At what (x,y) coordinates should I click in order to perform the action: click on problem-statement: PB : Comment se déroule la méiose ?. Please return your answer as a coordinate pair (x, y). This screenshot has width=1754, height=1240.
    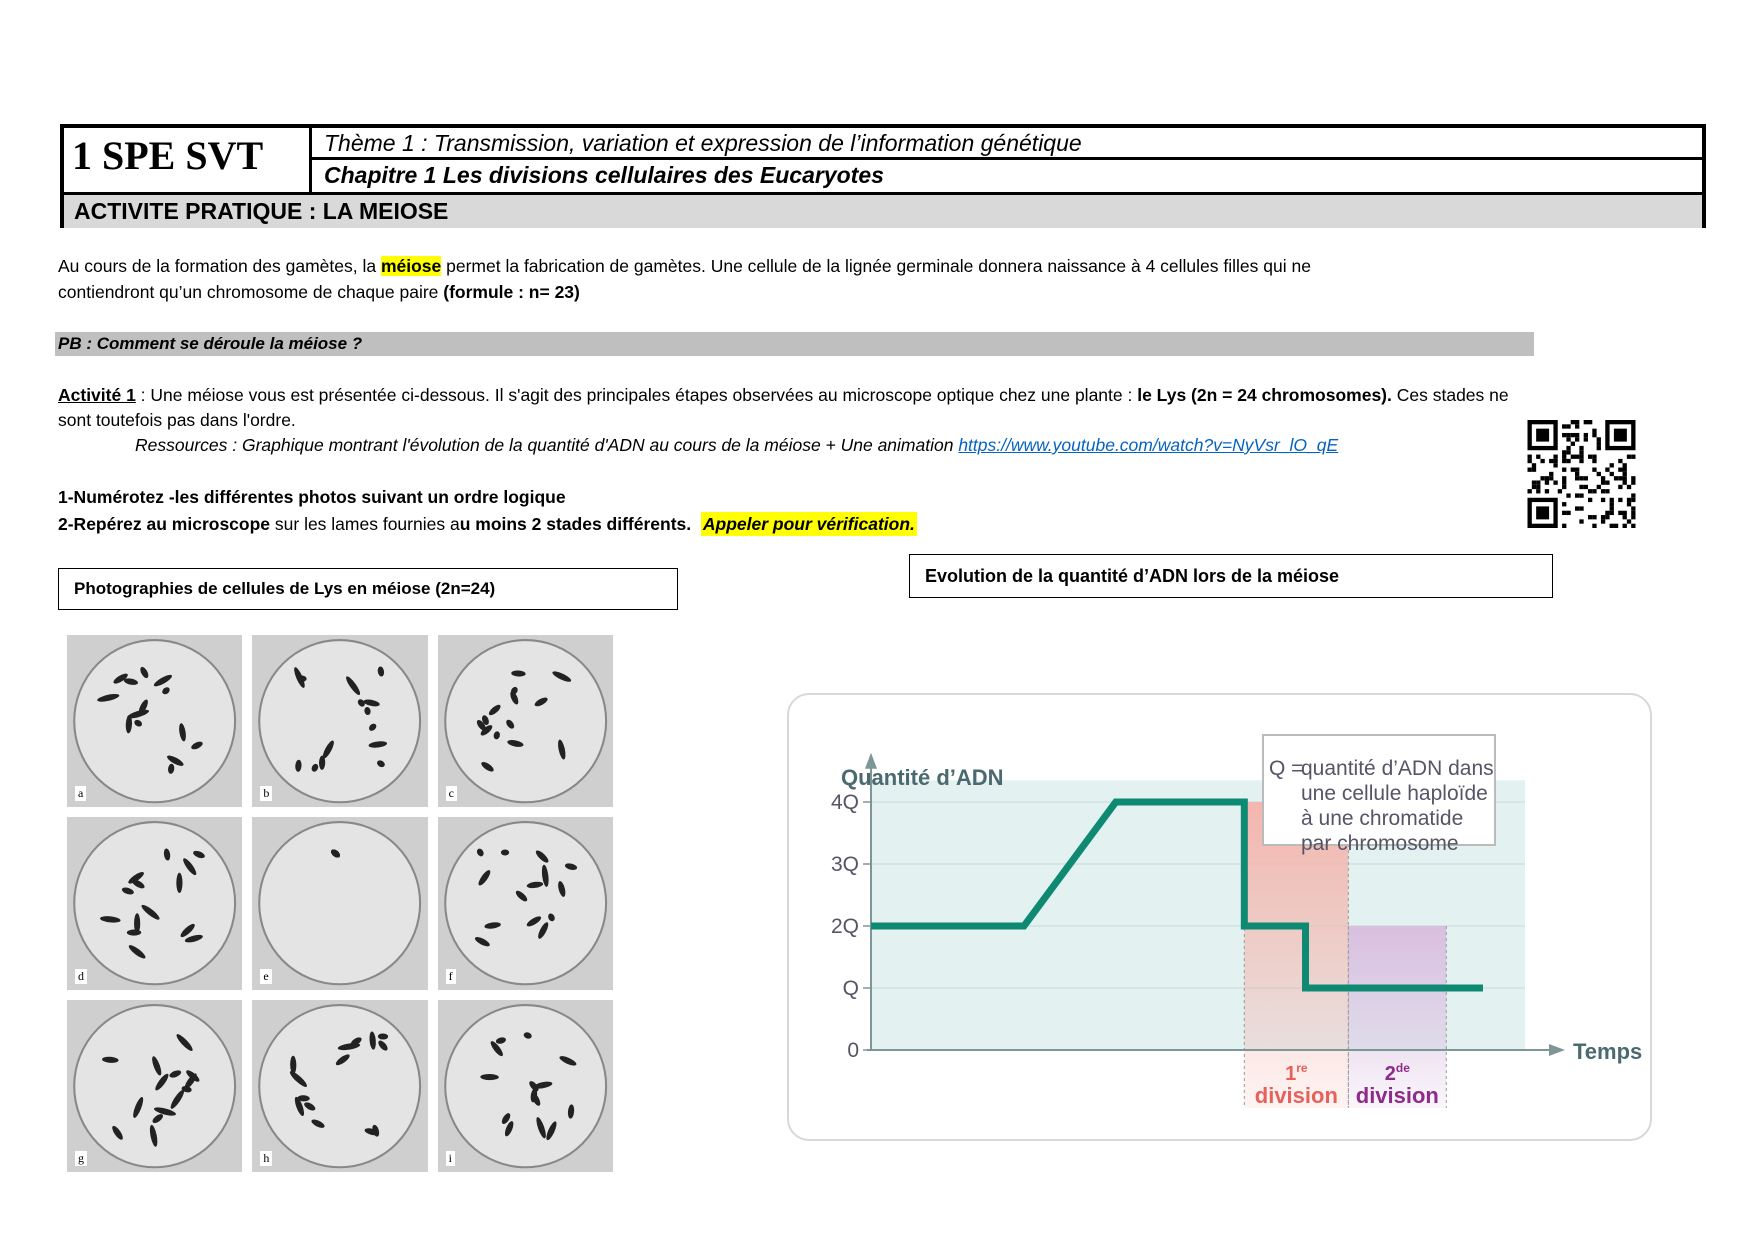
    Looking at the image, I should click on (794, 344).